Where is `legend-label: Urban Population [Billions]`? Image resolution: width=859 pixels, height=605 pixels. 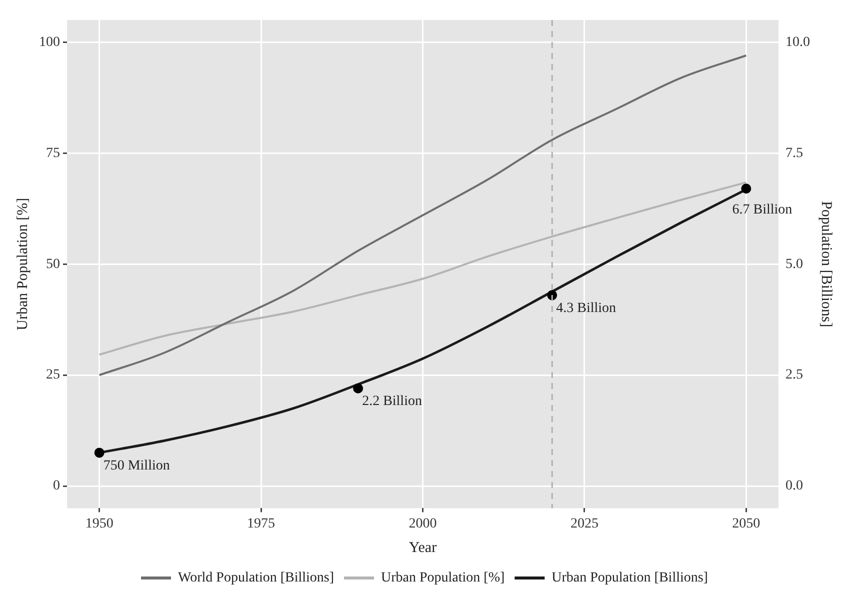
legend-label: Urban Population [Billions] is located at coordinates (630, 578).